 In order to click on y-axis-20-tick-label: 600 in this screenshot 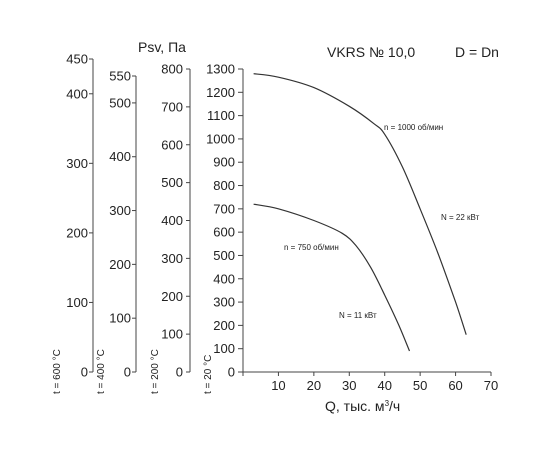, I will do `click(224, 232)`.